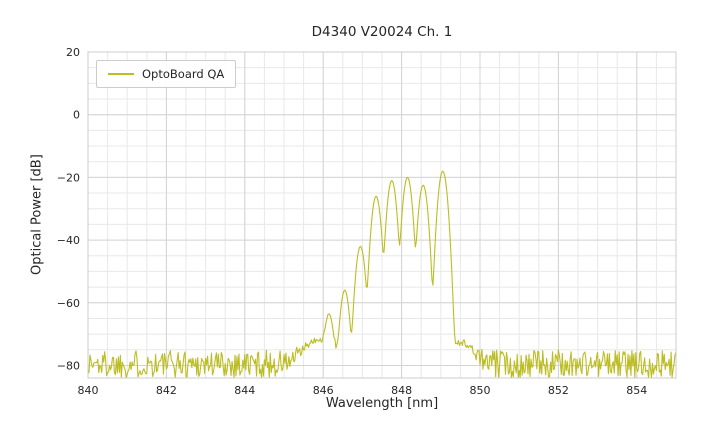  What do you see at coordinates (382, 403) in the screenshot?
I see `x-axis-label: Wavelength [nm]` at bounding box center [382, 403].